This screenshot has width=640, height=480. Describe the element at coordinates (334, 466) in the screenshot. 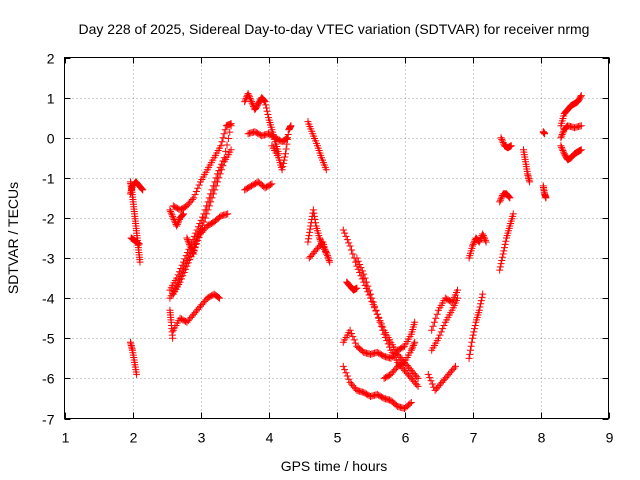

I see `x-axis-label: GPS time / hours` at that location.